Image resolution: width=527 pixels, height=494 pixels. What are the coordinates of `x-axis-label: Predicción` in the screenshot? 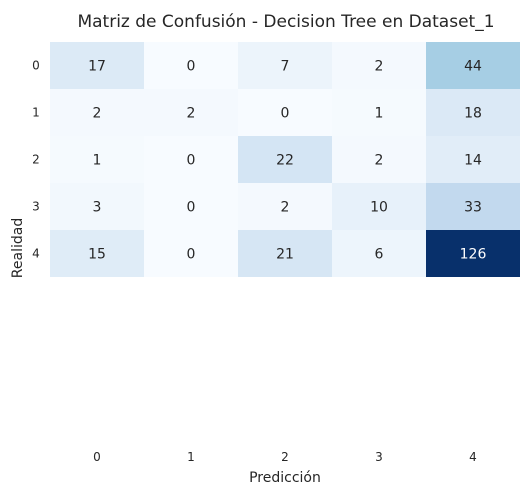 It's located at (285, 478).